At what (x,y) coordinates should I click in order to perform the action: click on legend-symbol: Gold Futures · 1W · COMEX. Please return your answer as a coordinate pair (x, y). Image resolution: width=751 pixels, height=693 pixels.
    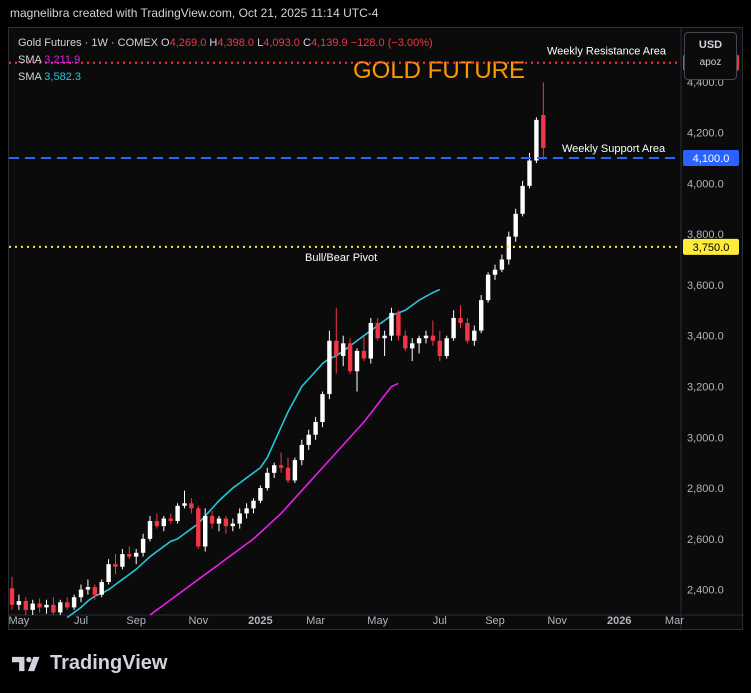
    Looking at the image, I should click on (88, 43).